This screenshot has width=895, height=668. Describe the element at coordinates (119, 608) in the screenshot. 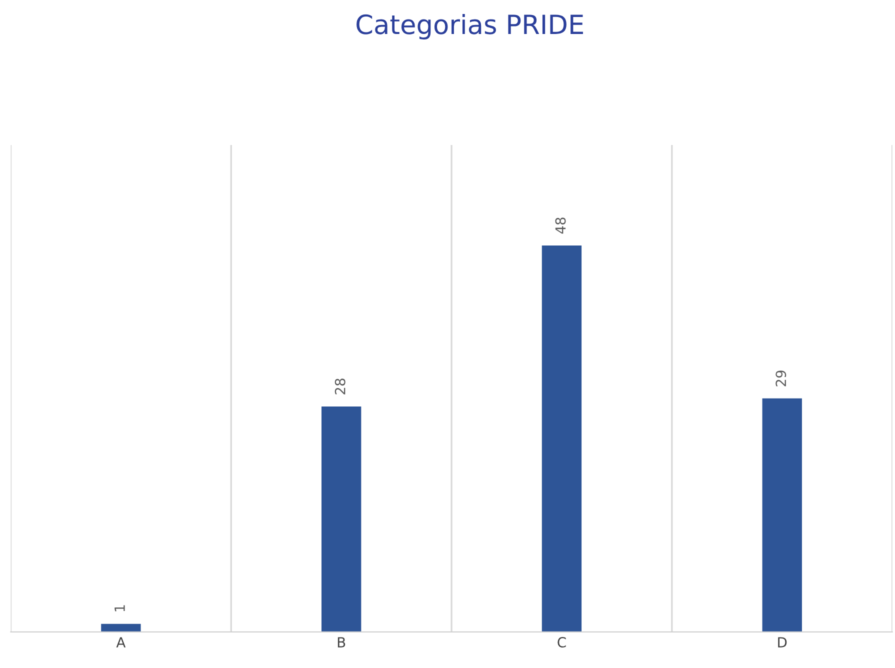

I see `data-label: 1` at that location.